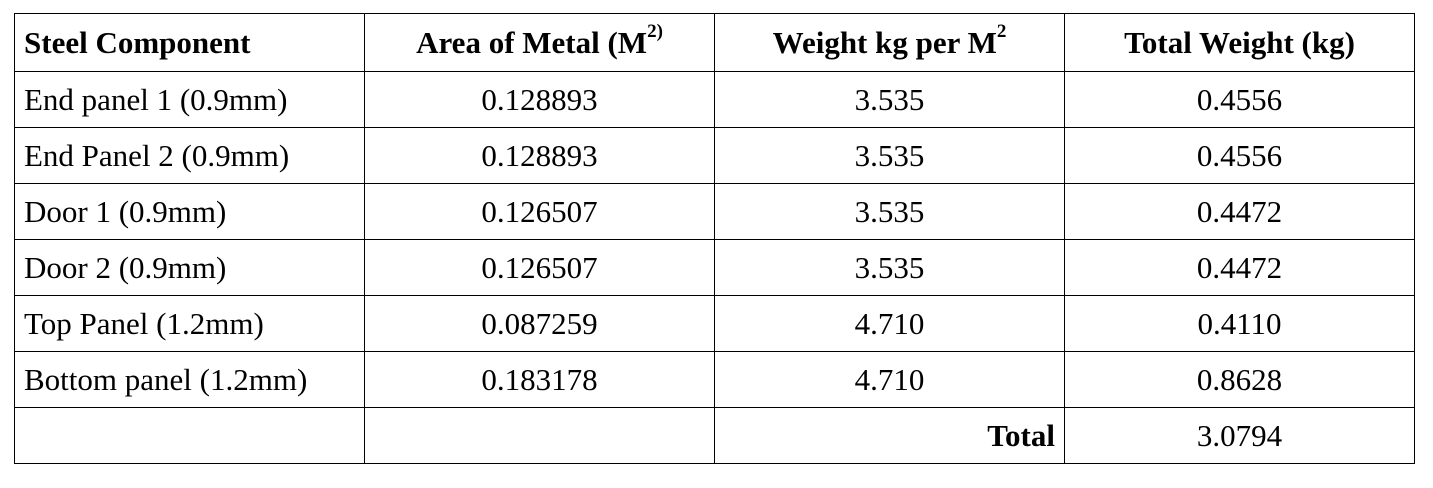 This screenshot has width=1433, height=488. What do you see at coordinates (539, 323) in the screenshot?
I see `table-cell: 0.087259` at bounding box center [539, 323].